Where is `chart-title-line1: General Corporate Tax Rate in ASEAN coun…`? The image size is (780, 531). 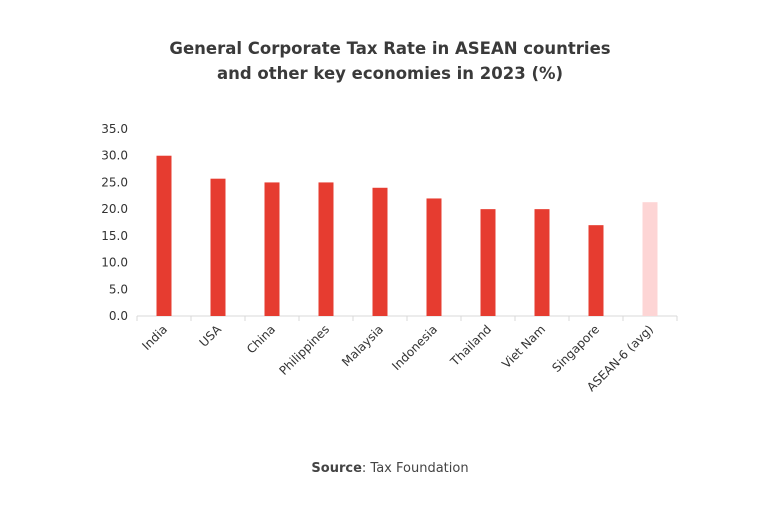 chart-title-line1: General Corporate Tax Rate in ASEAN coun… is located at coordinates (390, 48).